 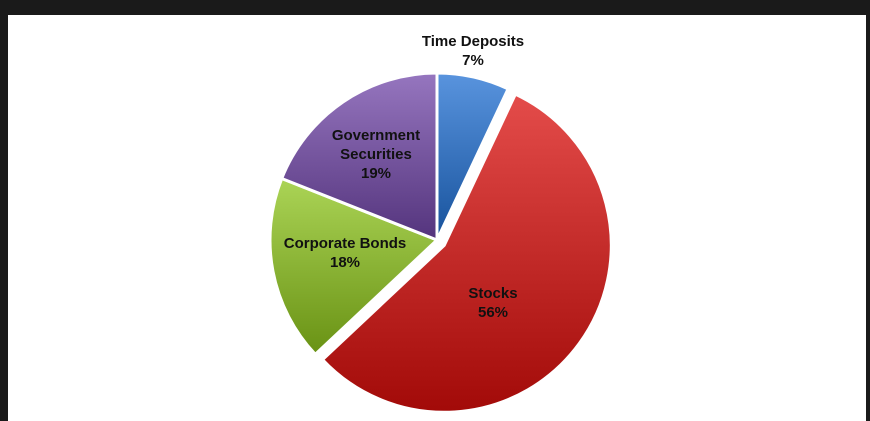 I want to click on slice-label-corporate-bonds: Corporate Bonds 18%, so click(x=345, y=253).